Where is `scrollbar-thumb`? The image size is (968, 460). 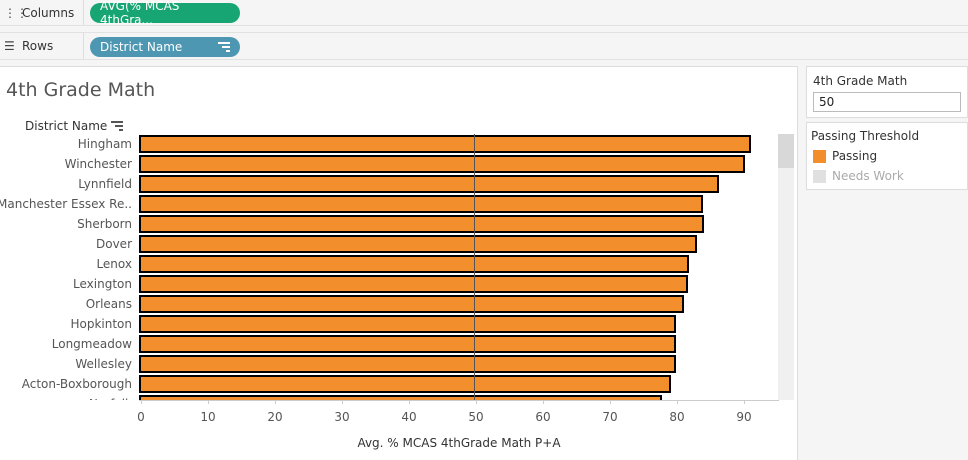 scrollbar-thumb is located at coordinates (786, 151).